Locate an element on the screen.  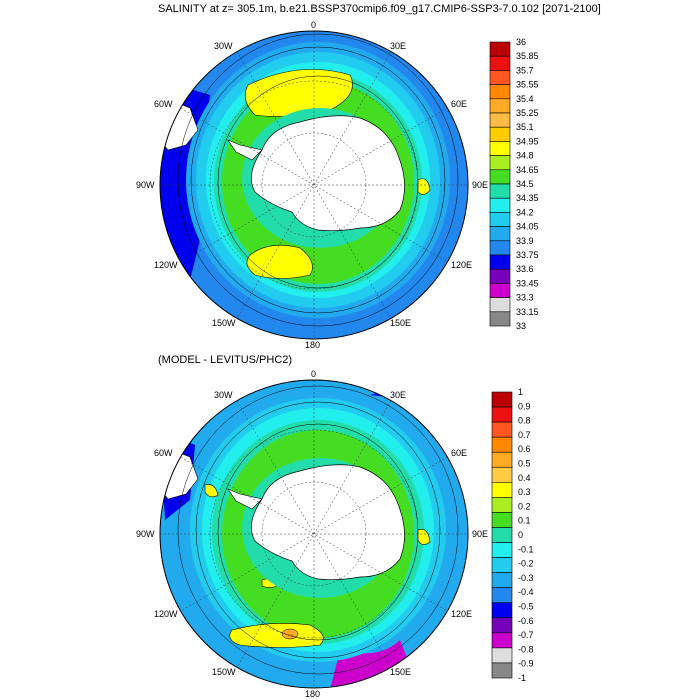
top-colorbar-label-0: 36 is located at coordinates (521, 42).